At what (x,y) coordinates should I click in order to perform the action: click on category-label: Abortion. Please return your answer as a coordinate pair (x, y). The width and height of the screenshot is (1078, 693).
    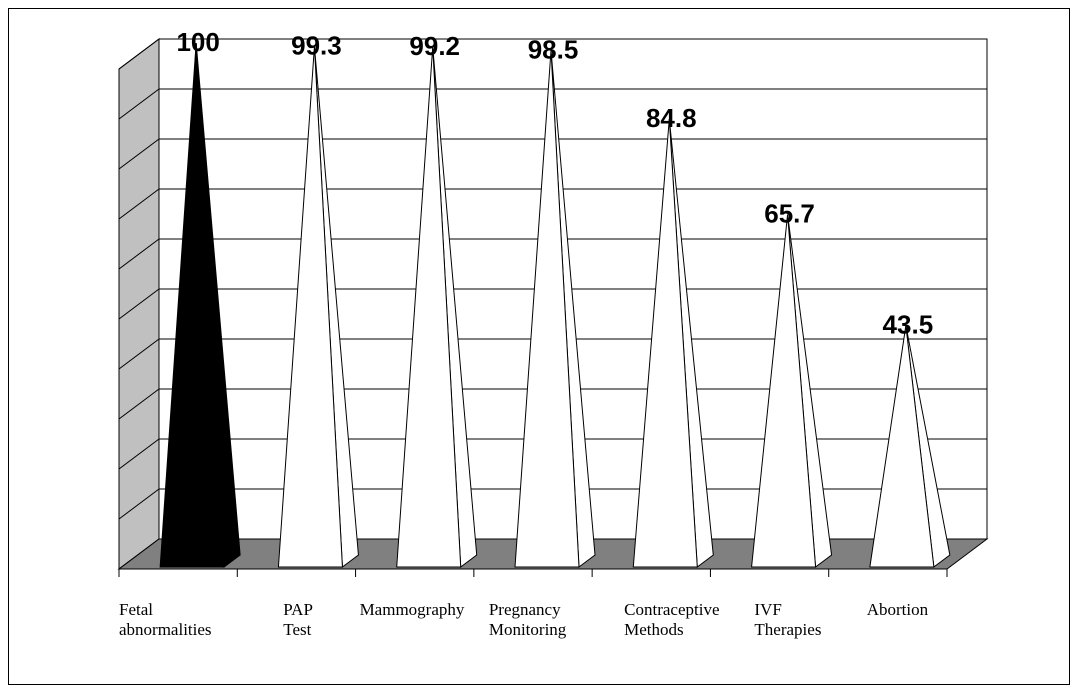
    Looking at the image, I should click on (898, 609).